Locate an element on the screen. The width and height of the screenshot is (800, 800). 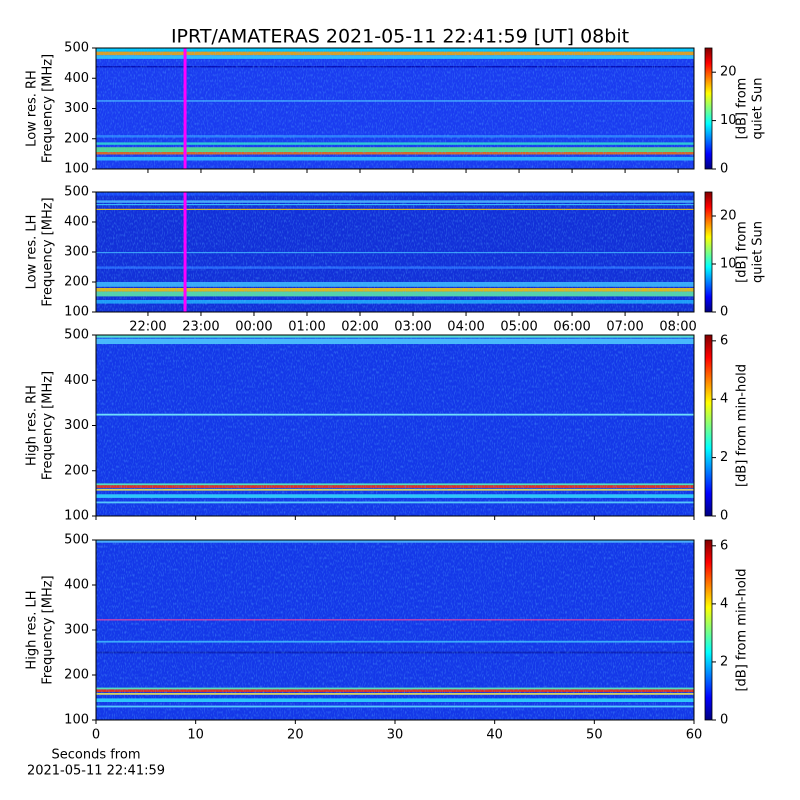
x-tick-label: 30 is located at coordinates (395, 735).